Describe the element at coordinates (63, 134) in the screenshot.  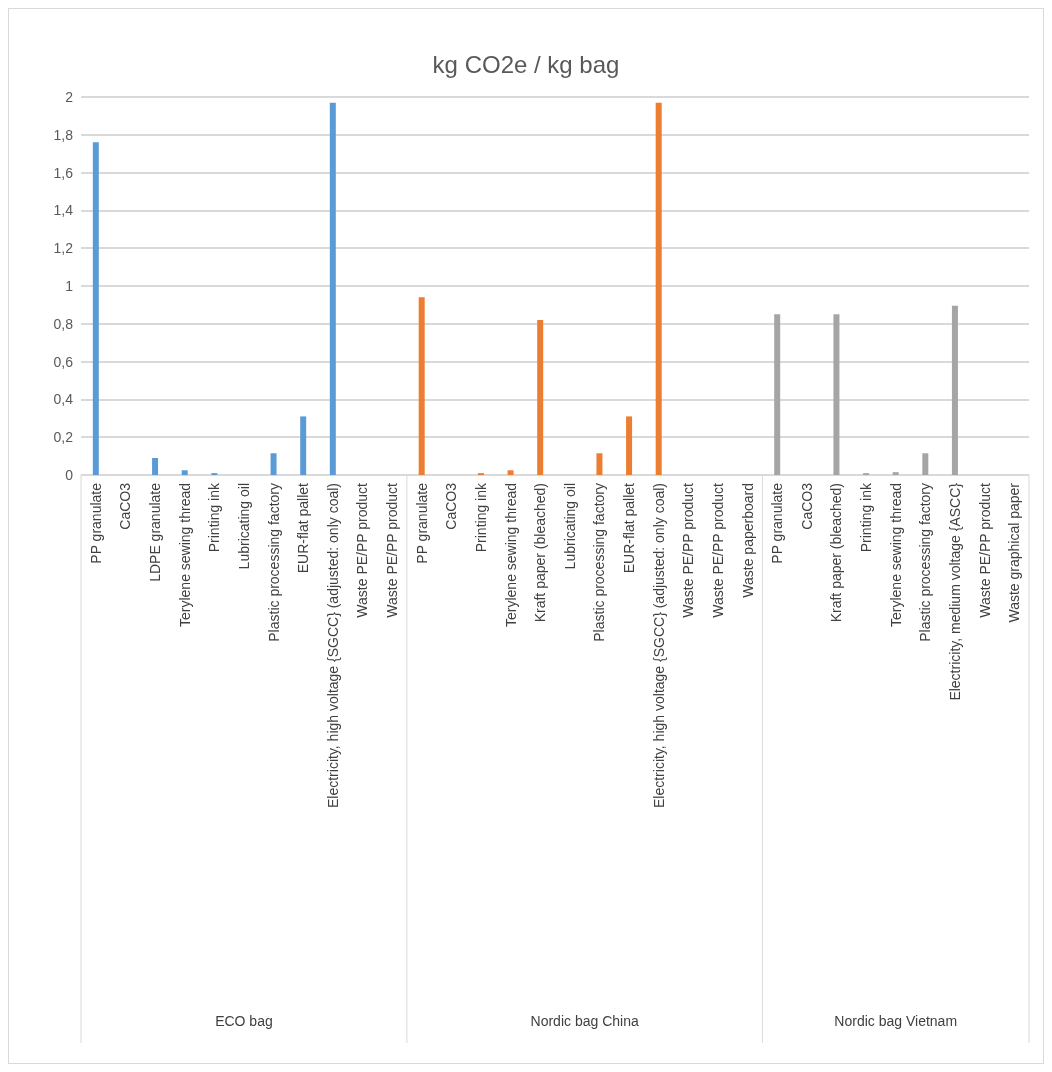
I see `y-tick-label: 1,8` at that location.